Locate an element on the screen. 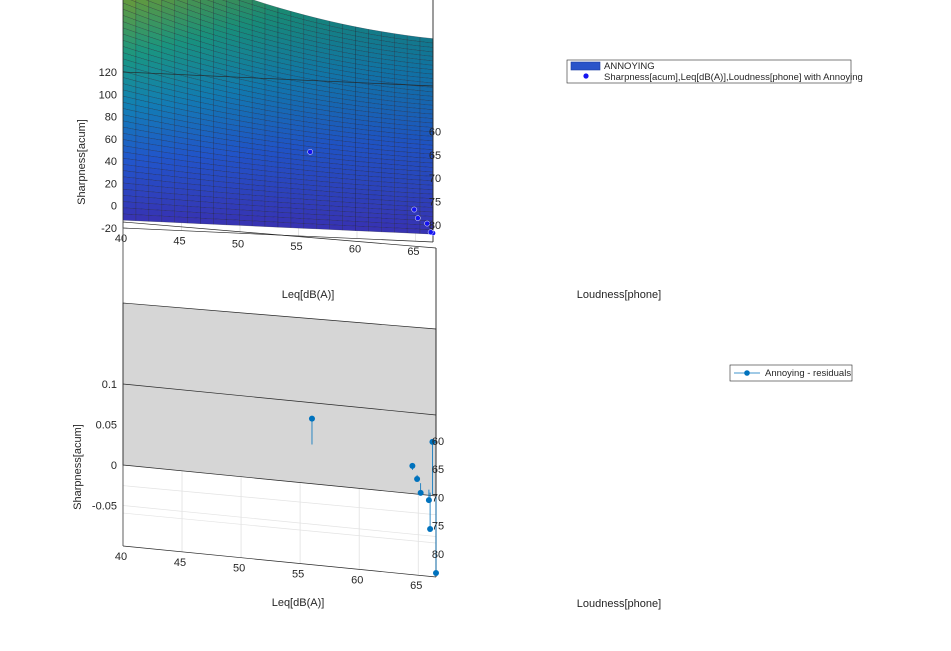 The image size is (951, 651). sharpness-tick-label: 0 is located at coordinates (114, 207).